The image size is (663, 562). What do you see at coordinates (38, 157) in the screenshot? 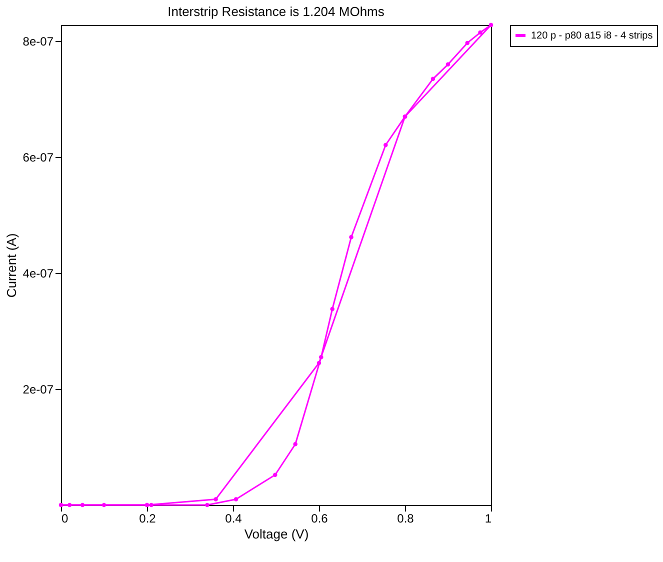
I see `y-tick-label: 6e-07` at bounding box center [38, 157].